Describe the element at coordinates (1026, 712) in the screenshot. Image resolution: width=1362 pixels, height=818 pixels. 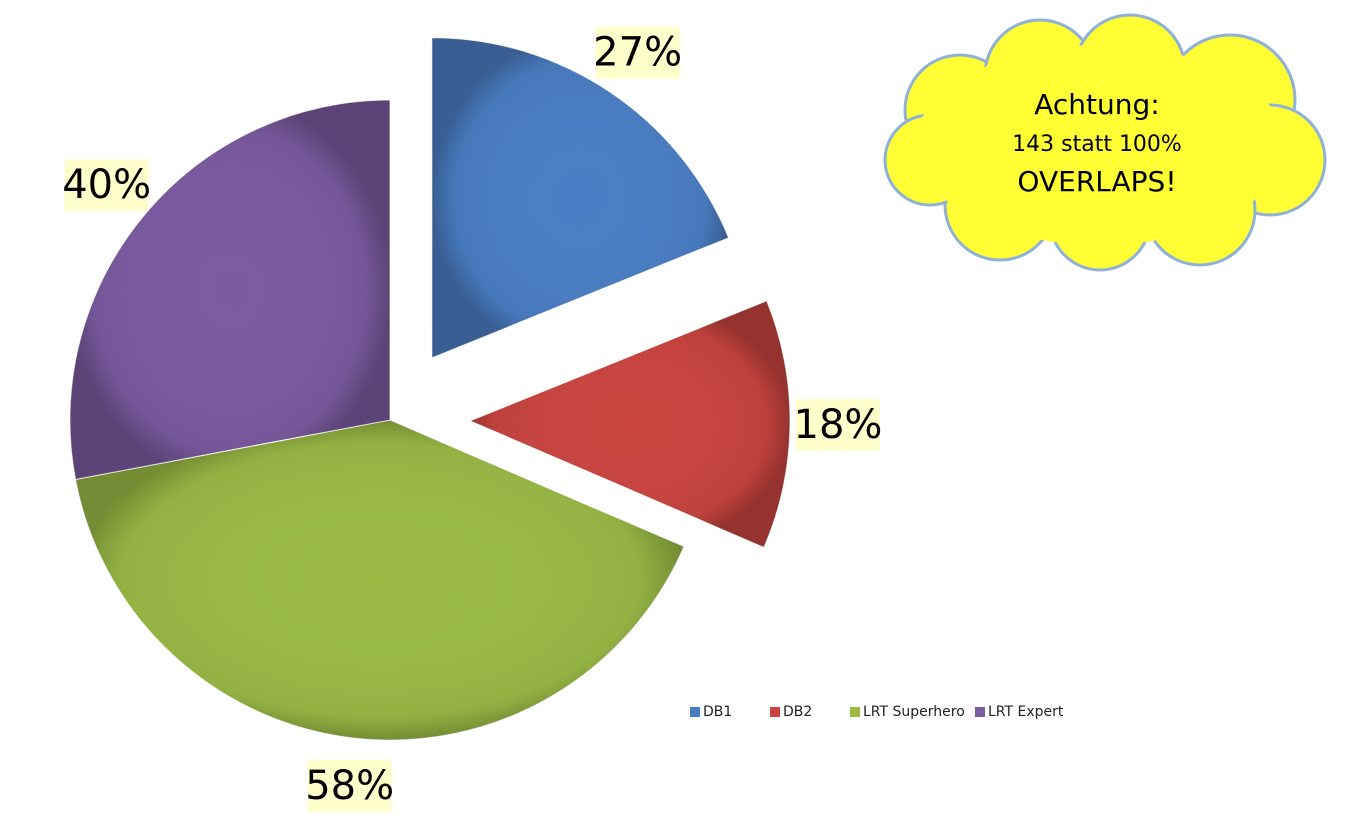
I see `legend-label: LRT Expert` at that location.